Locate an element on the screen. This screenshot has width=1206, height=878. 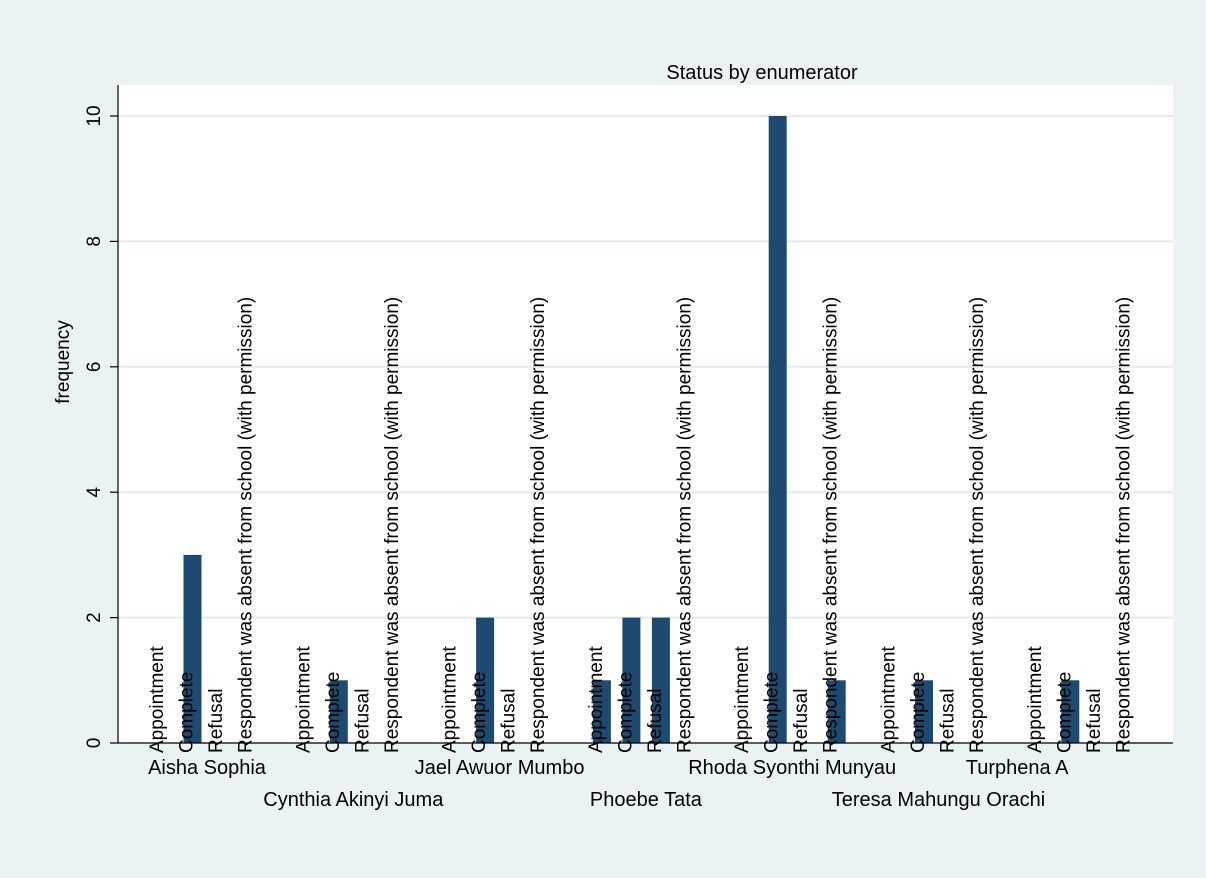
group-label: Phoebe Tata is located at coordinates (646, 800).